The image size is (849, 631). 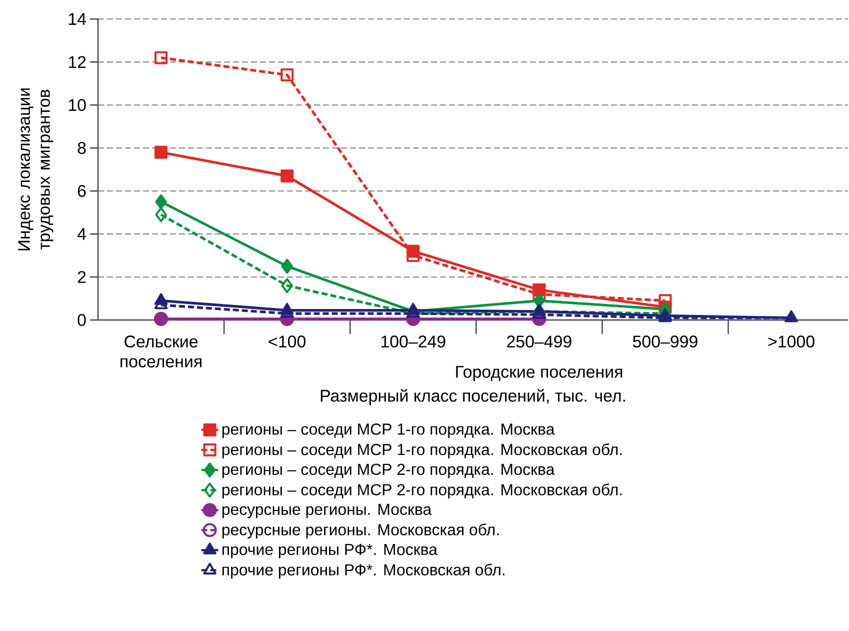 What do you see at coordinates (82, 191) in the screenshot?
I see `y-tick-label: 6` at bounding box center [82, 191].